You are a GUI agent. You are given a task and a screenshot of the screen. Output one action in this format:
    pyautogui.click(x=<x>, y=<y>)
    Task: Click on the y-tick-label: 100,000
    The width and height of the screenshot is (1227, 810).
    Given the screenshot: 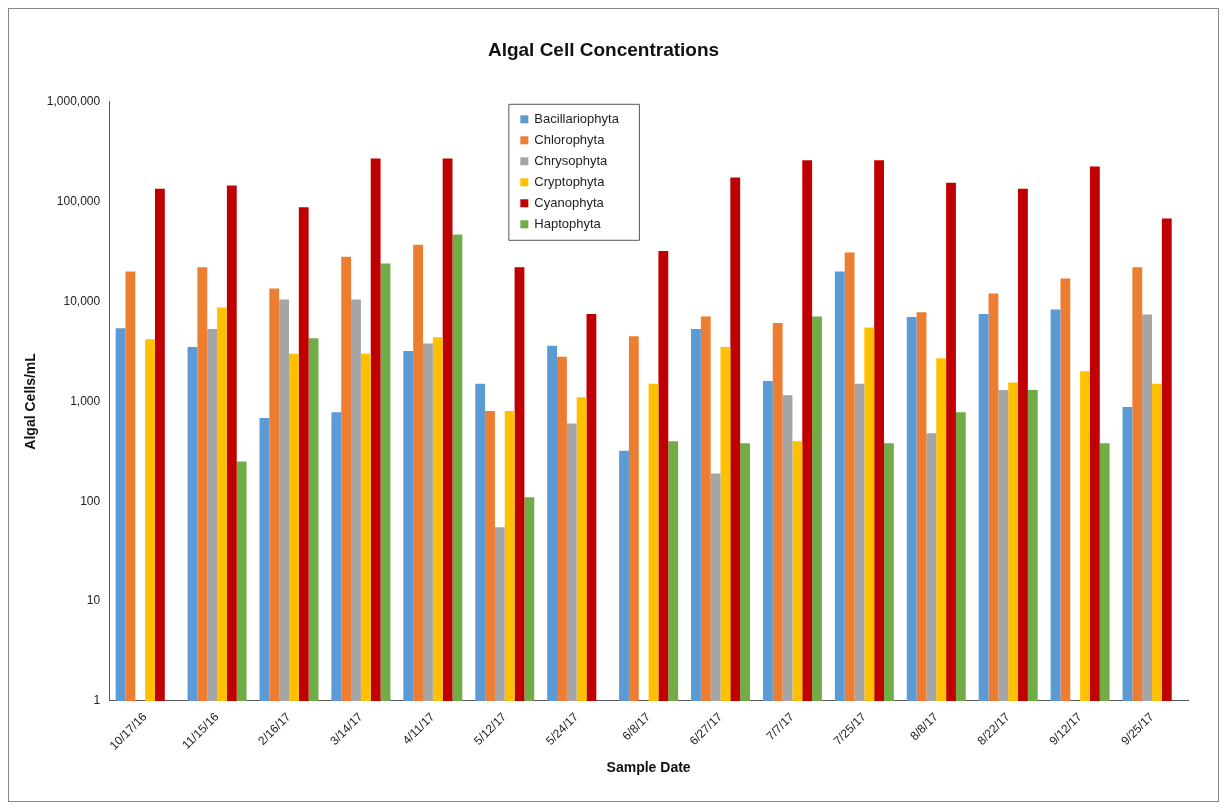 What is the action you would take?
    pyautogui.click(x=78, y=200)
    